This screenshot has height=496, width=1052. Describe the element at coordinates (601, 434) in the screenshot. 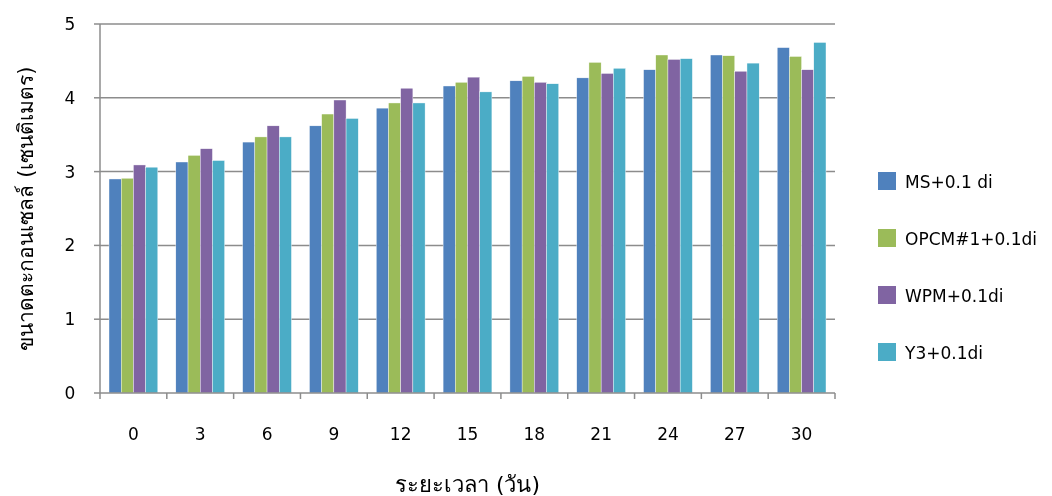

I see `xtick: 21` at that location.